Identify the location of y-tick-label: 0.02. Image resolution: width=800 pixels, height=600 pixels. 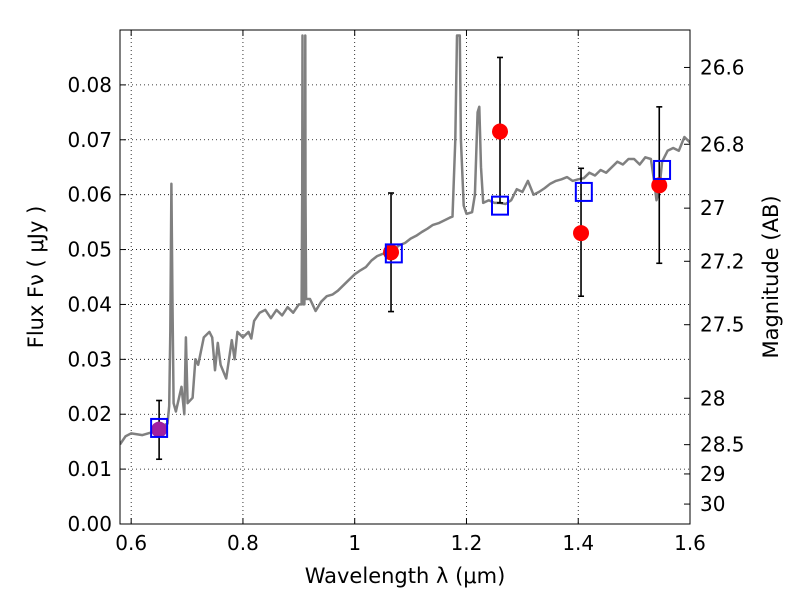
(89, 414).